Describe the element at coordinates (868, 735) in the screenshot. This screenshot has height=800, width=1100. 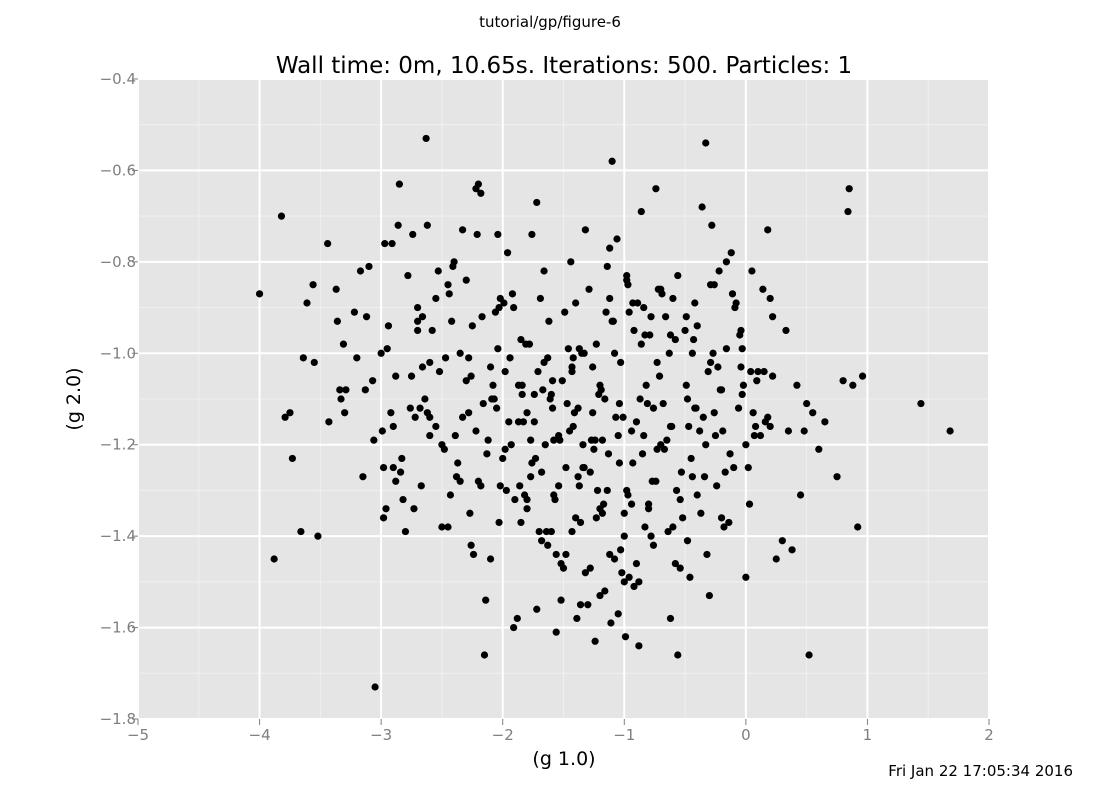
I see `x-tick-label: 1` at that location.